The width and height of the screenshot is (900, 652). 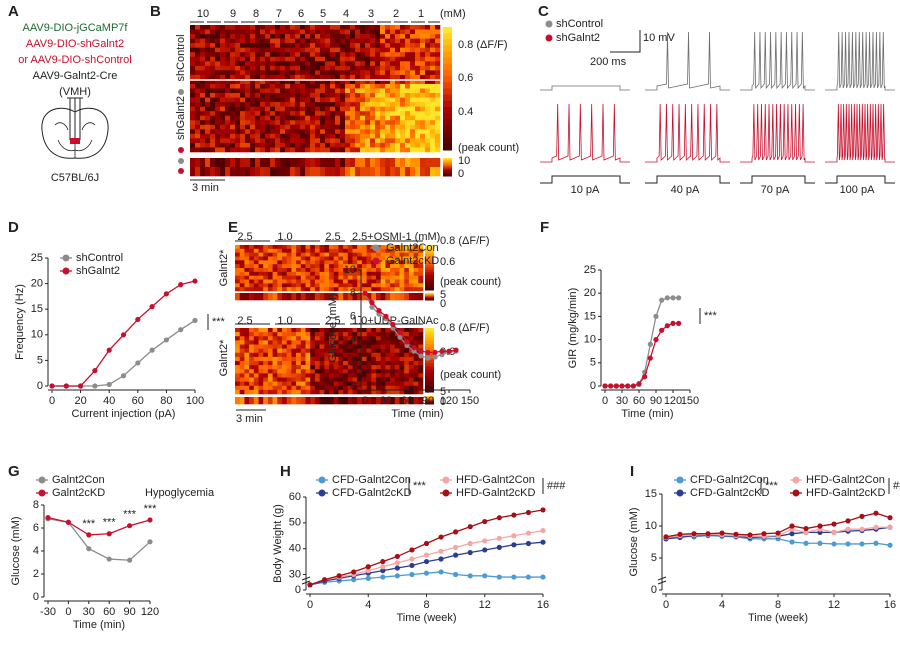 What do you see at coordinates (642, 354) in the screenshot?
I see `series-line` at bounding box center [642, 354].